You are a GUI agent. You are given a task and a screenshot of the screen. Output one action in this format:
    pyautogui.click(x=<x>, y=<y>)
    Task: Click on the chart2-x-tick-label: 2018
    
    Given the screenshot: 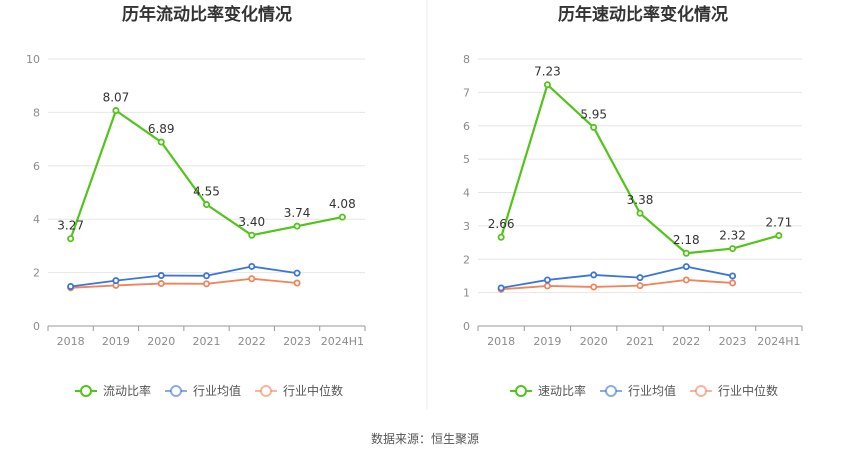 What is the action you would take?
    pyautogui.click(x=501, y=341)
    